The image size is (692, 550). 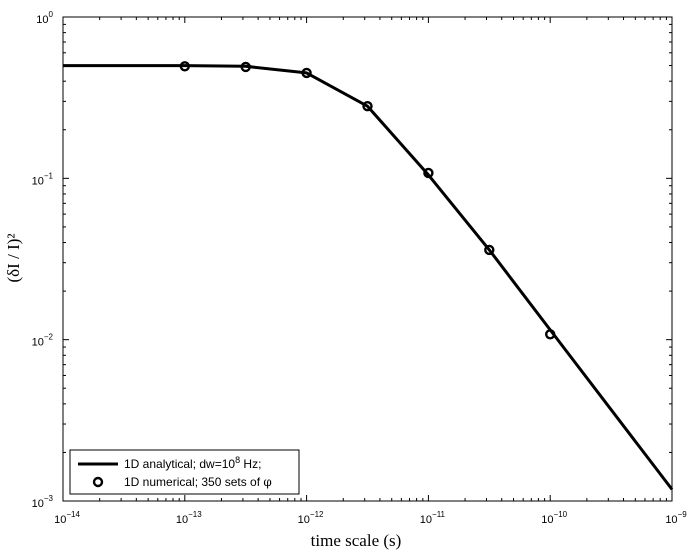 I want to click on y-tick-label: 10⁻³, so click(x=43, y=502).